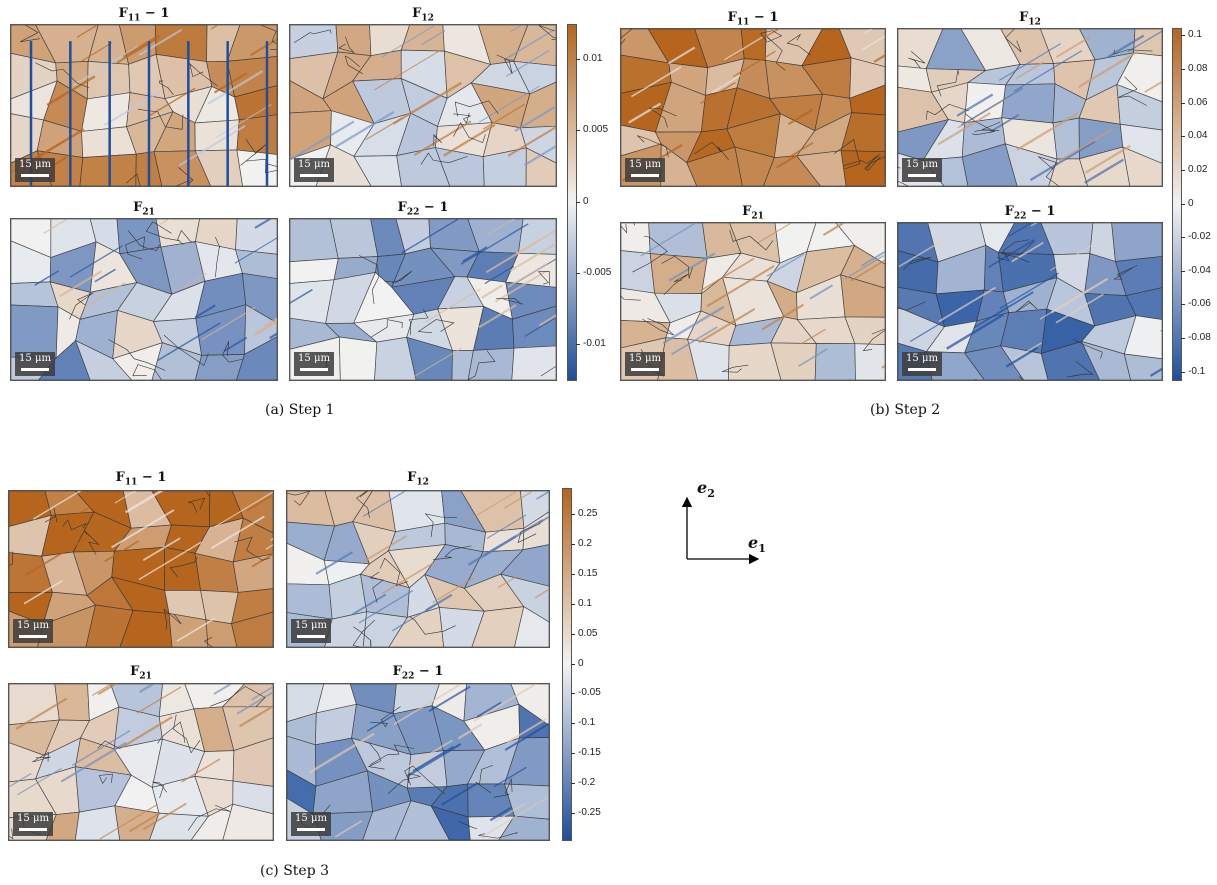 This screenshot has height=885, width=1217. What do you see at coordinates (295, 871) in the screenshot?
I see `caption-step-3: (c) Step 3` at bounding box center [295, 871].